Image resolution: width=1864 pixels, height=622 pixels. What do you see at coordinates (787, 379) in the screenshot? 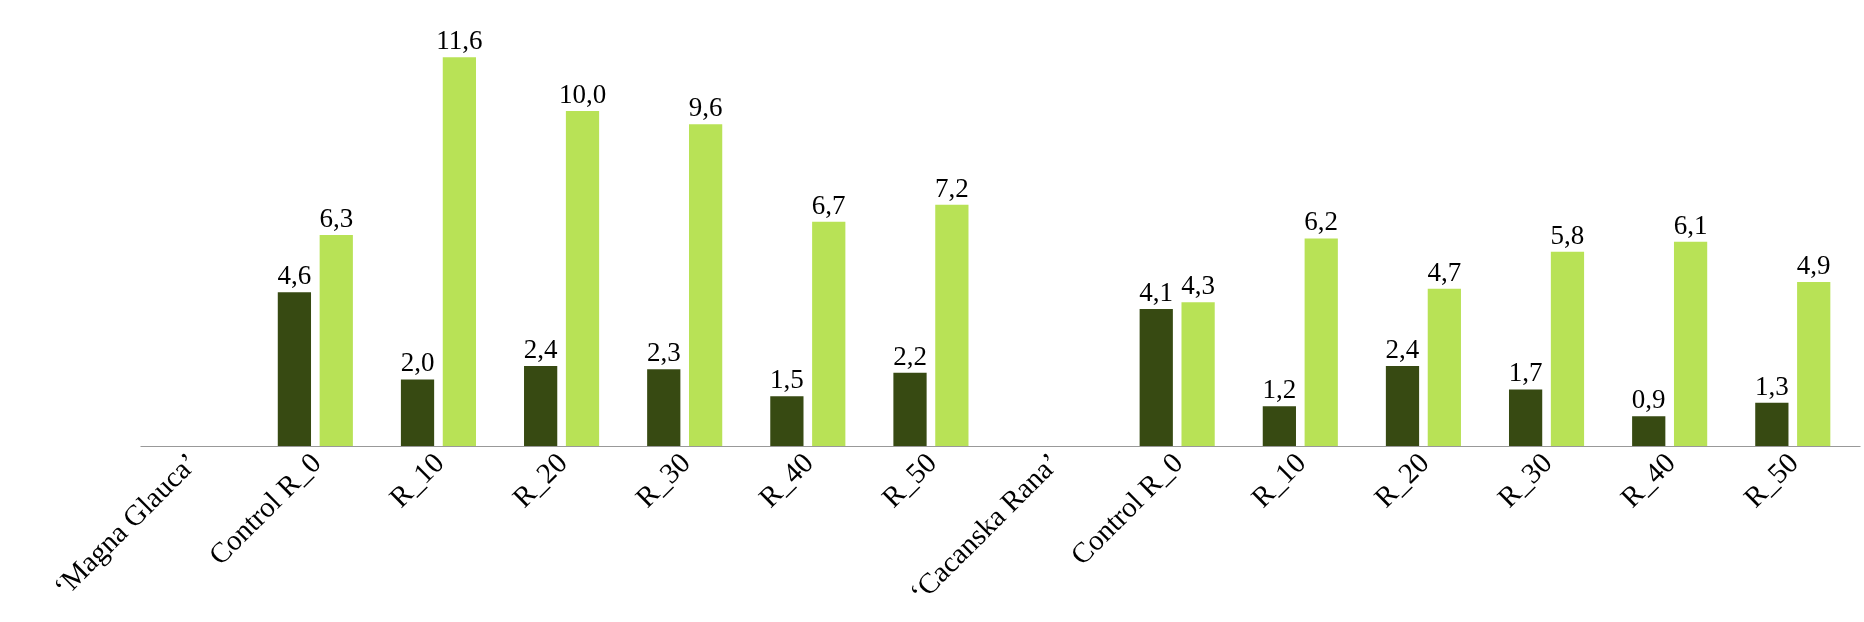
I see `data-label: 1,5` at bounding box center [787, 379].